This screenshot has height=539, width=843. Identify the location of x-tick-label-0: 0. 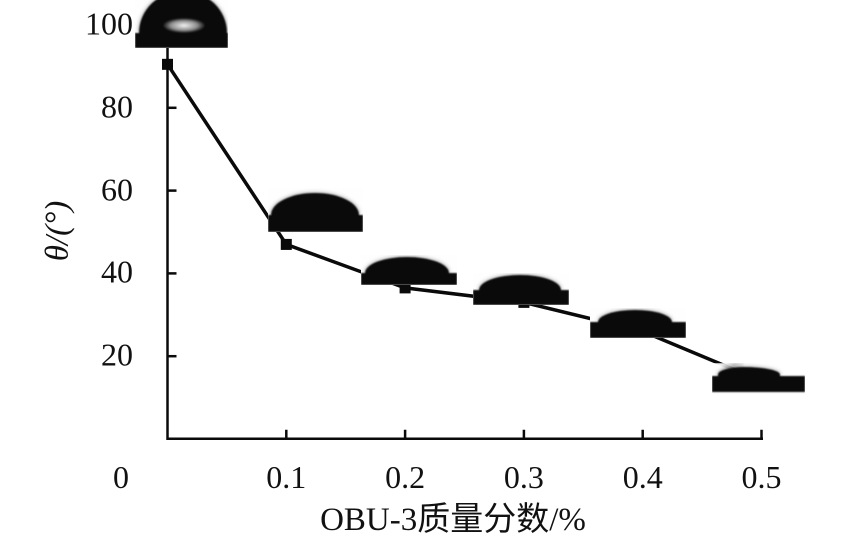
(121, 477).